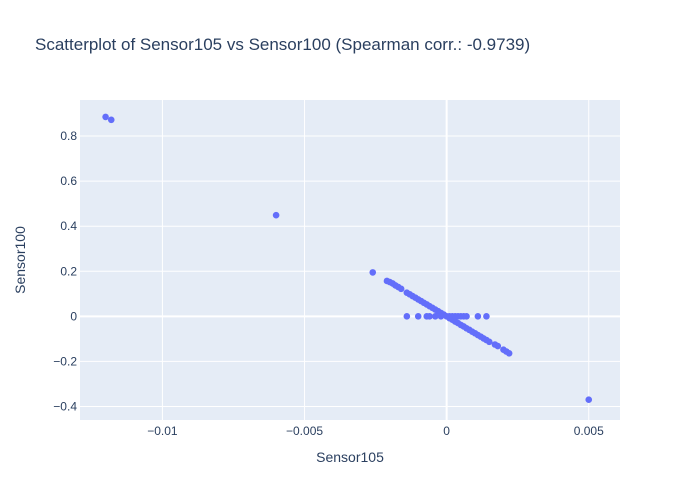 This screenshot has height=500, width=700. Describe the element at coordinates (68, 226) in the screenshot. I see `y-tick-label: 0.4` at that location.